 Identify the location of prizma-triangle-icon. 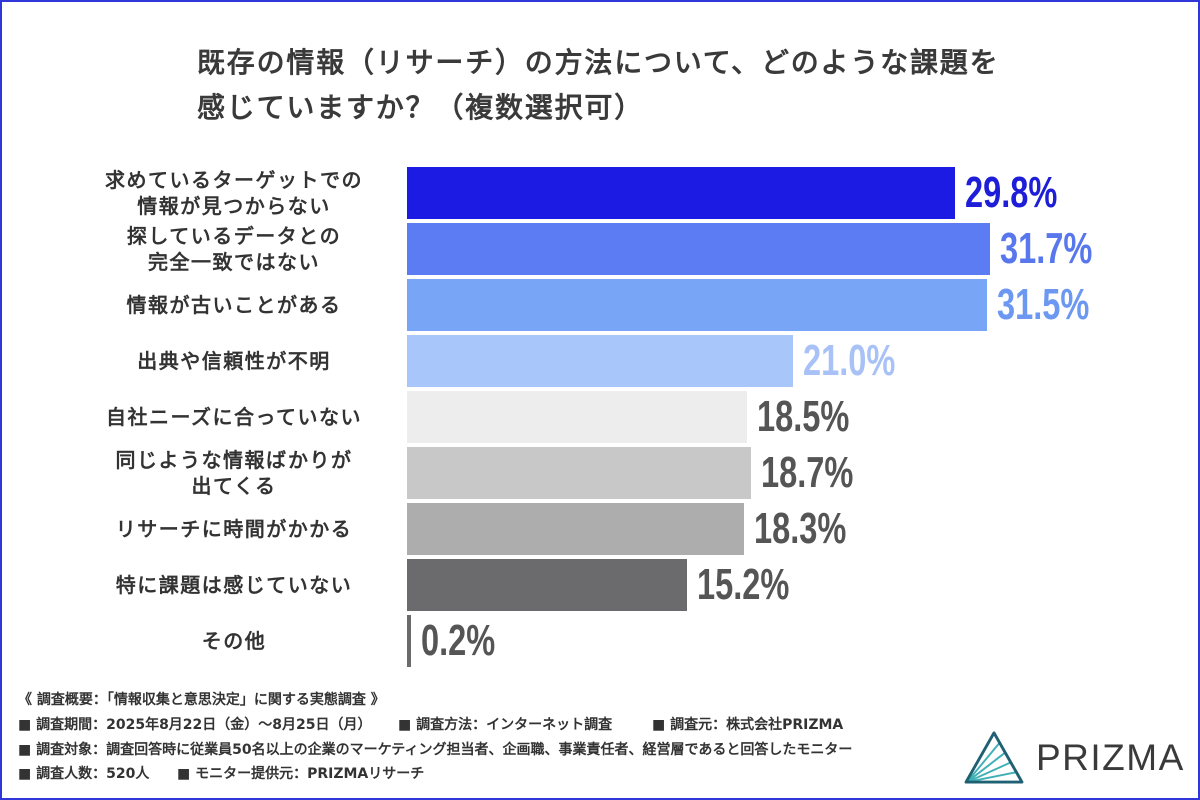
(994, 757).